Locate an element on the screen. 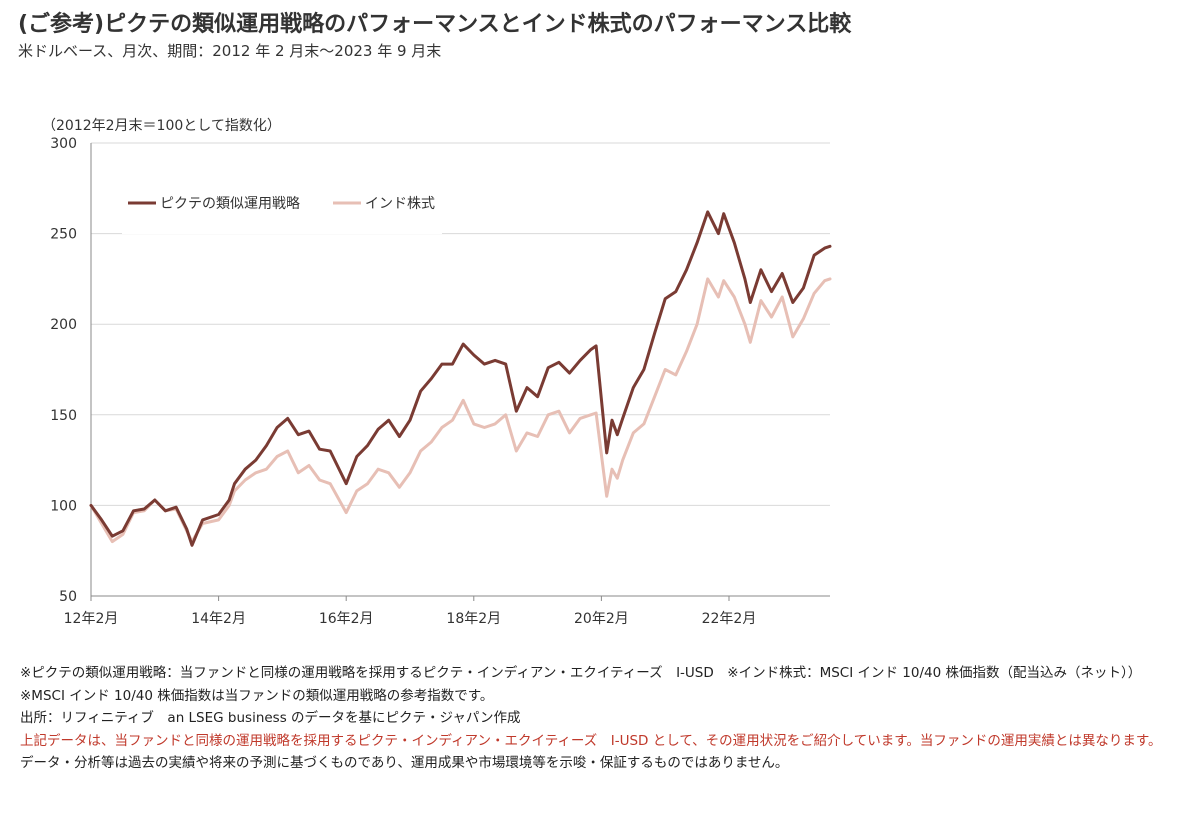 This screenshot has height=828, width=1200. legend-background is located at coordinates (282, 210).